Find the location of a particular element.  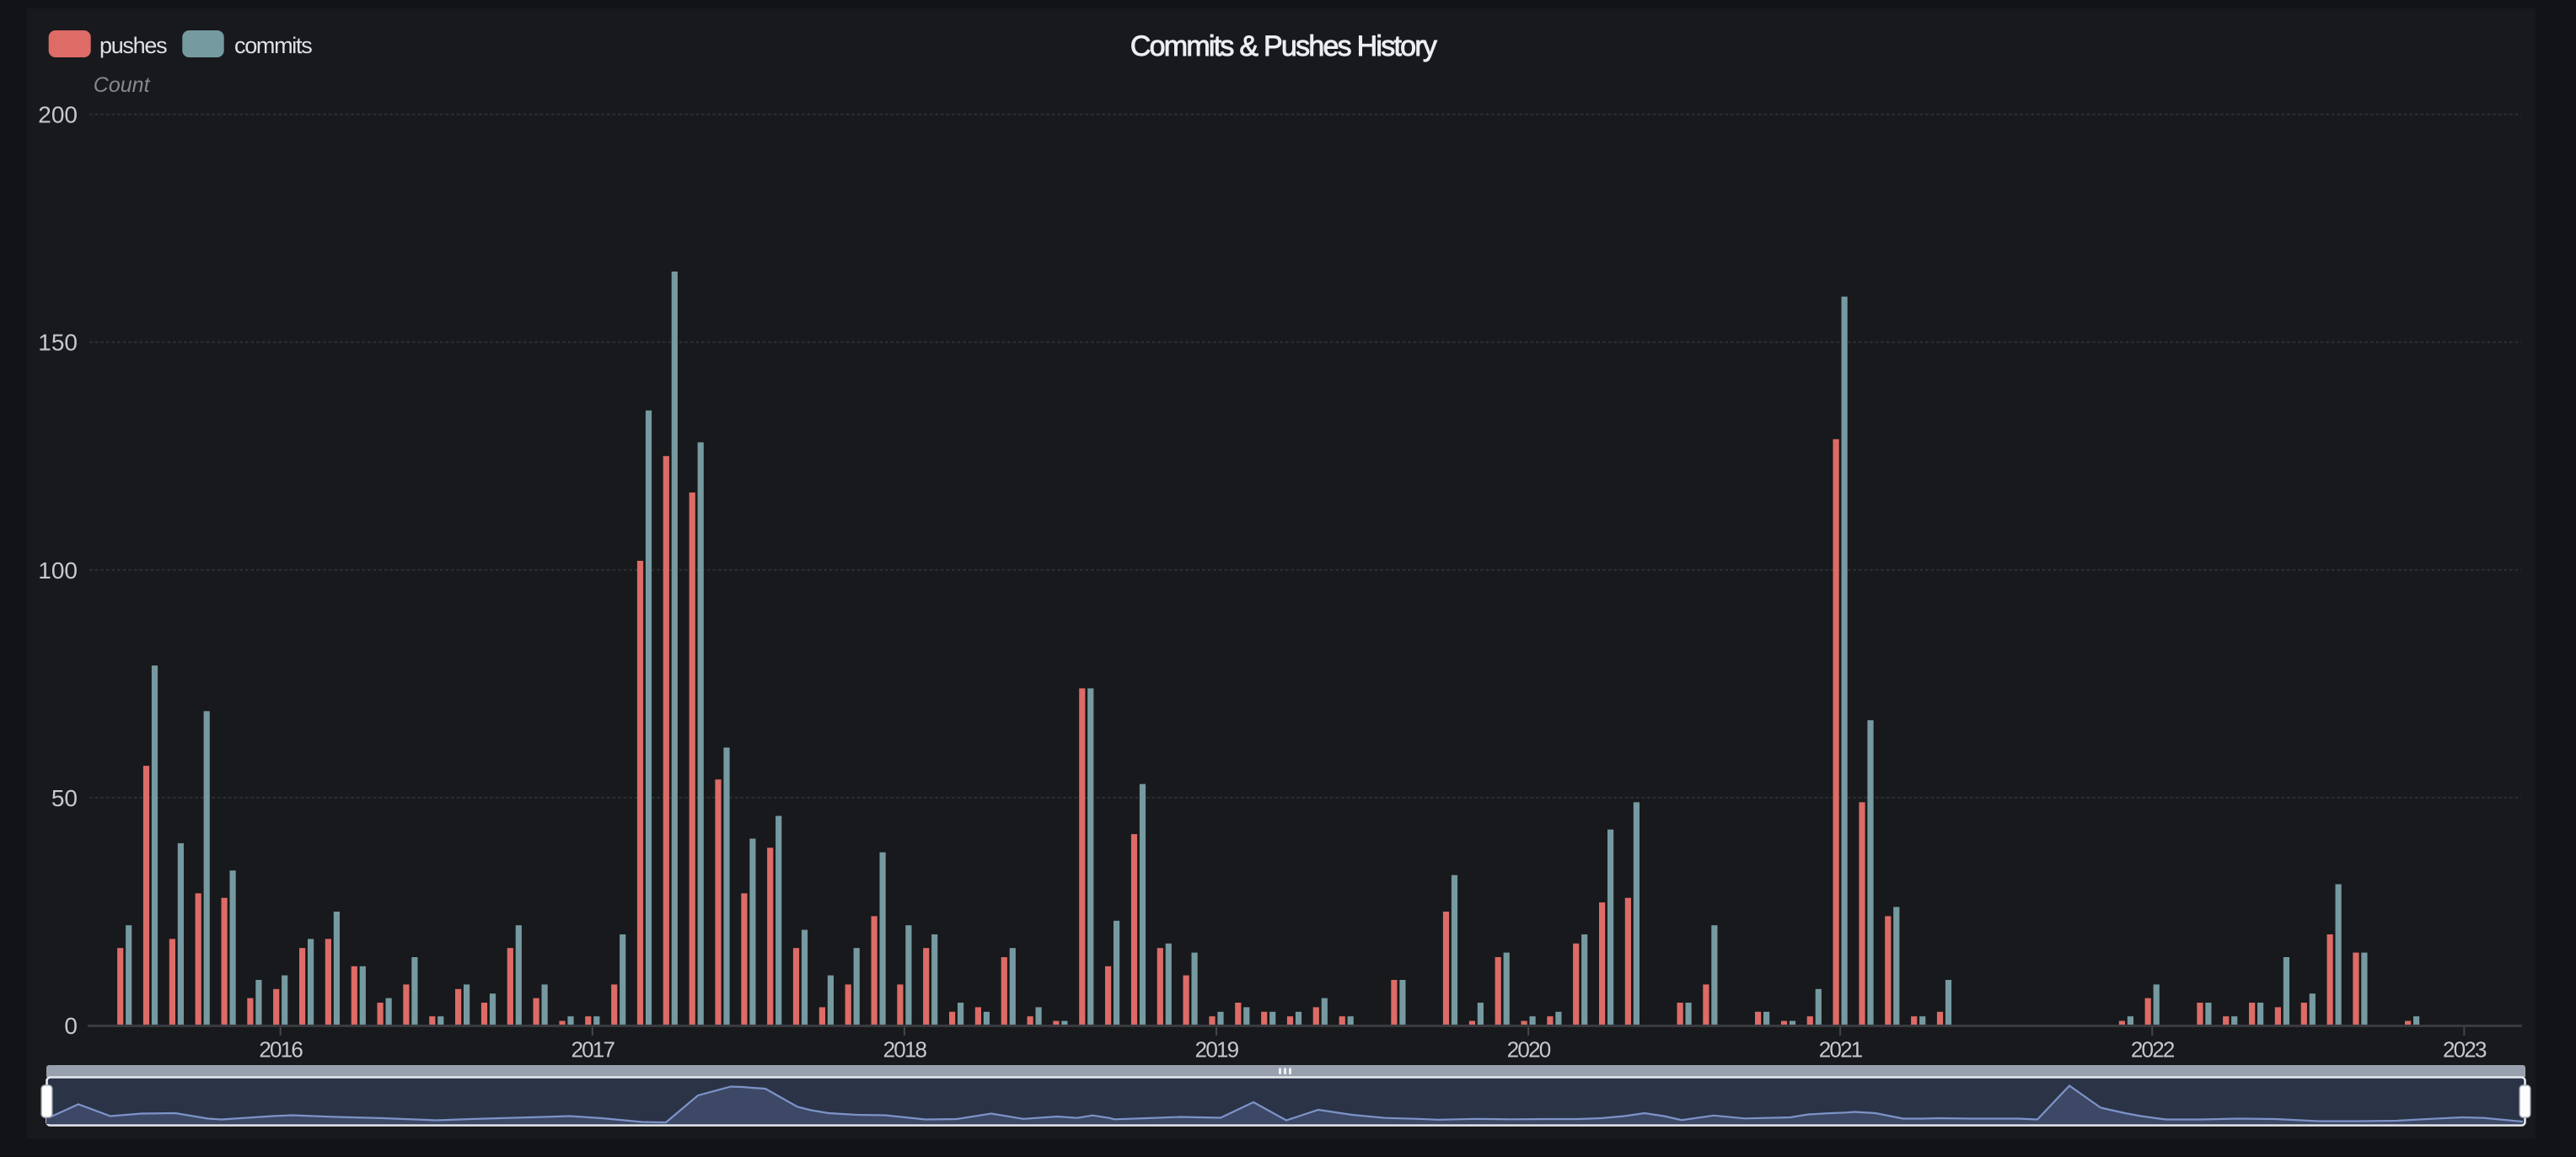

svg-text: 0 is located at coordinates (71, 1026).